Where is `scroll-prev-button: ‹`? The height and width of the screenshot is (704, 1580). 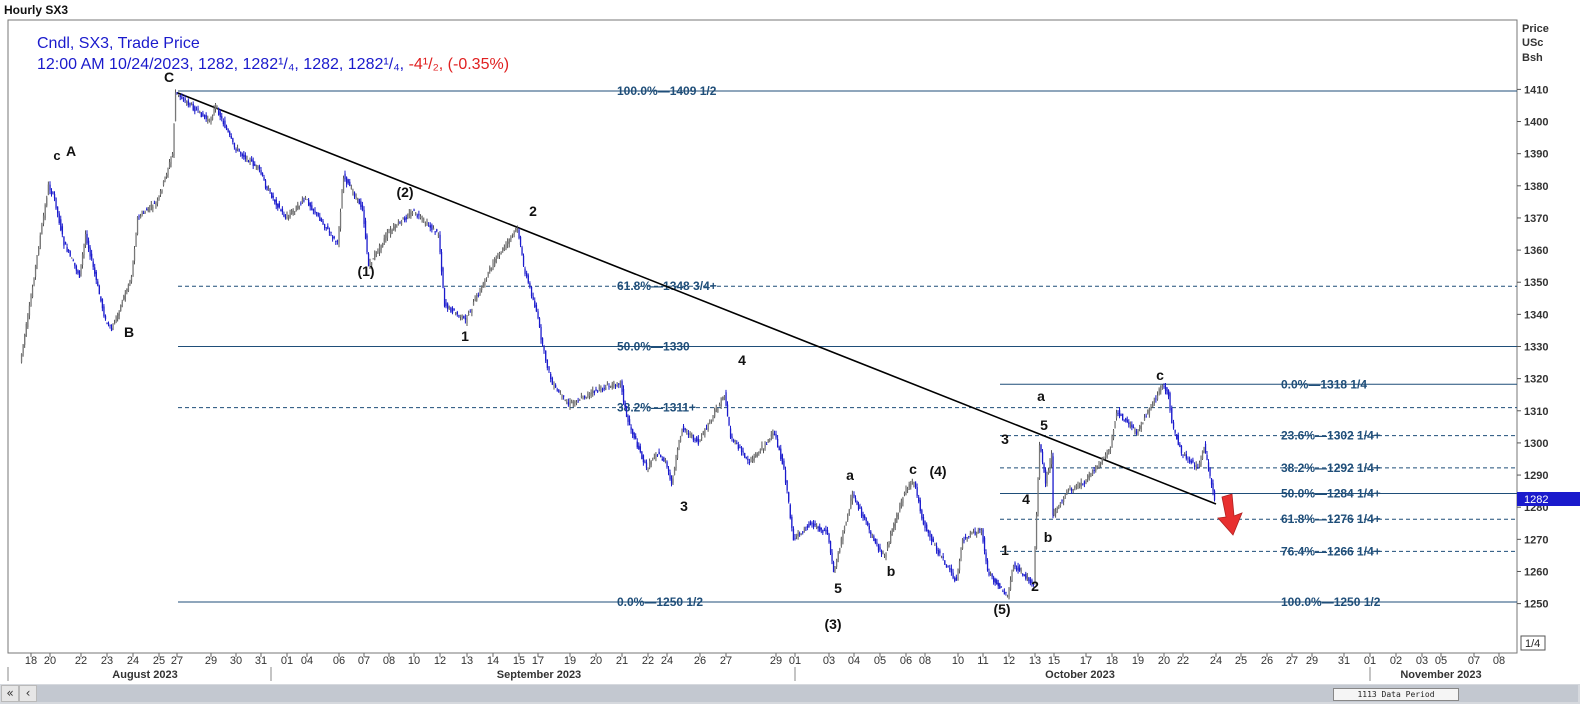 scroll-prev-button: ‹ is located at coordinates (28, 693).